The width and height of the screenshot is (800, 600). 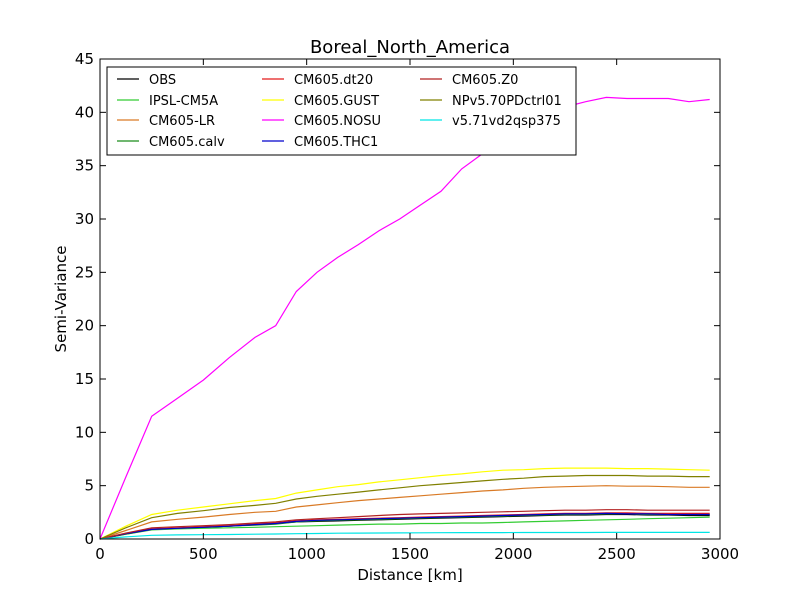 I want to click on x-tick-label-1: 500, so click(x=203, y=554).